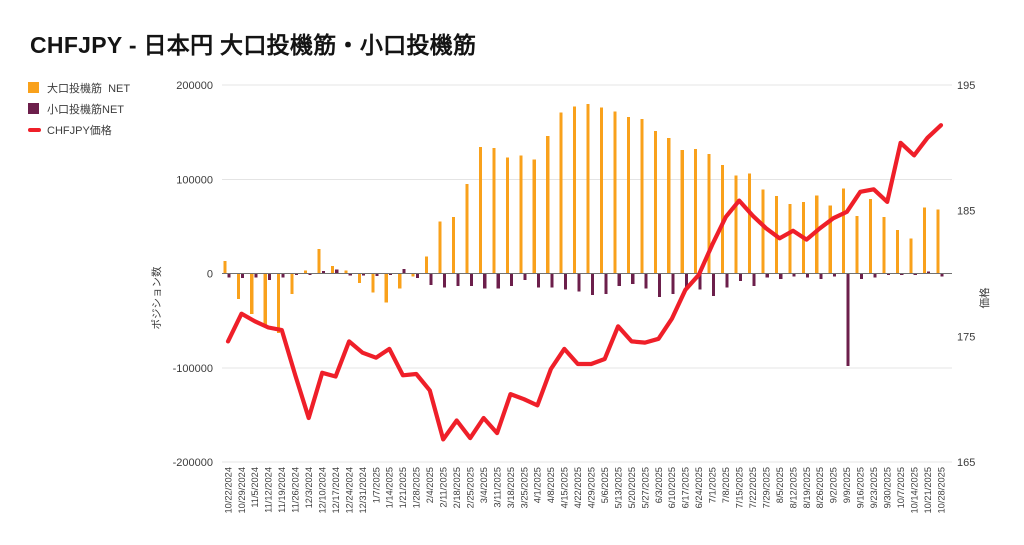 This screenshot has width=1024, height=545. Describe the element at coordinates (349, 490) in the screenshot. I see `x-axis-tick-label: 12/24/2024` at that location.